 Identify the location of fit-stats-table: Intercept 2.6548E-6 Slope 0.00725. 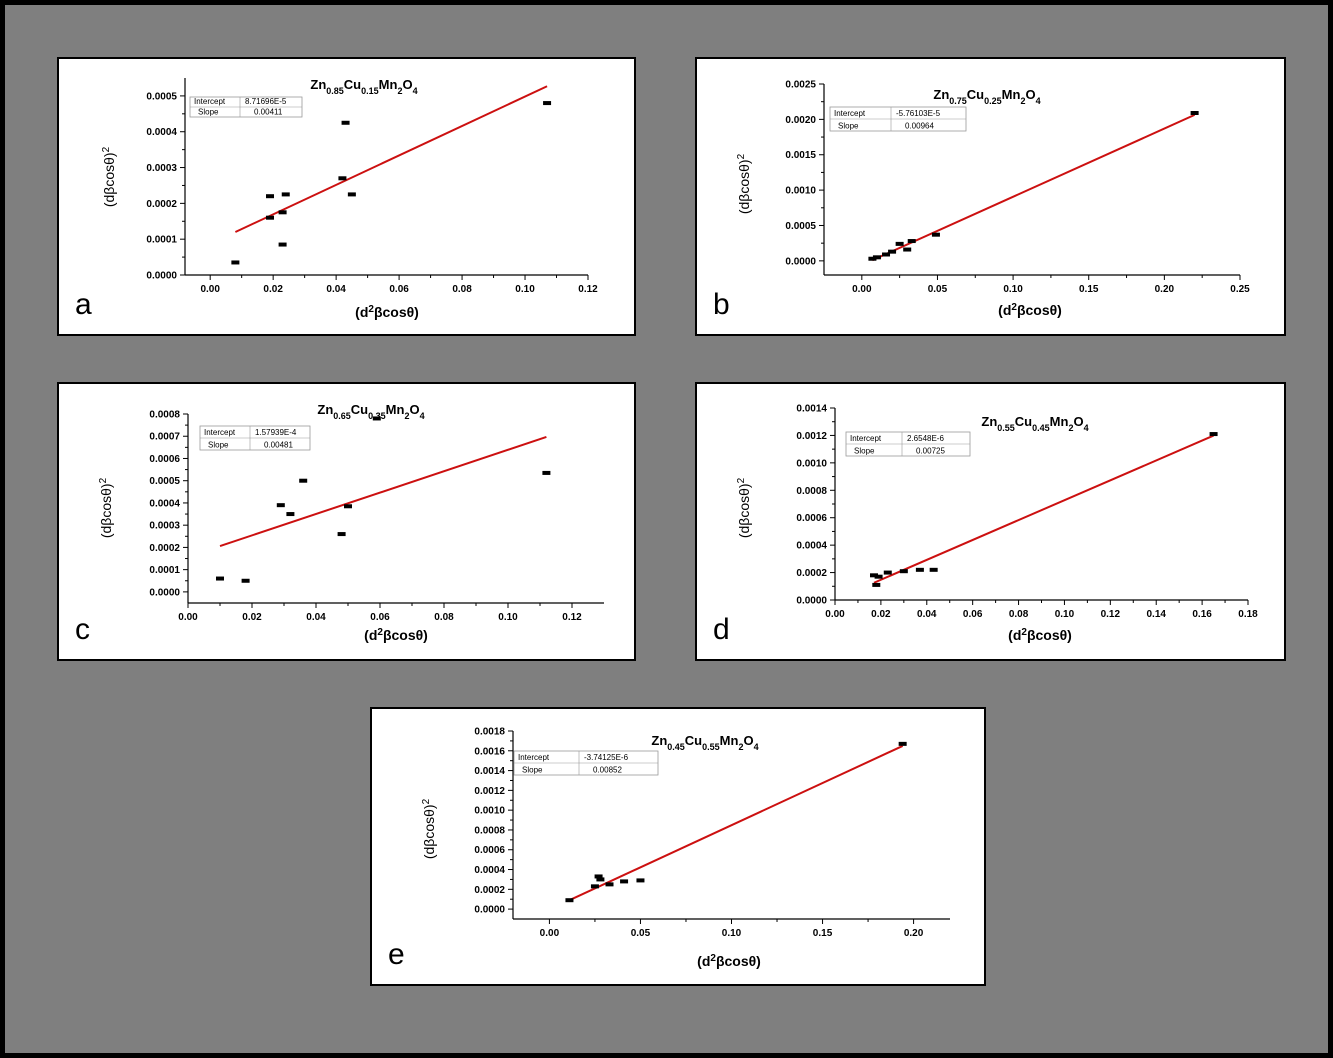
(908, 444).